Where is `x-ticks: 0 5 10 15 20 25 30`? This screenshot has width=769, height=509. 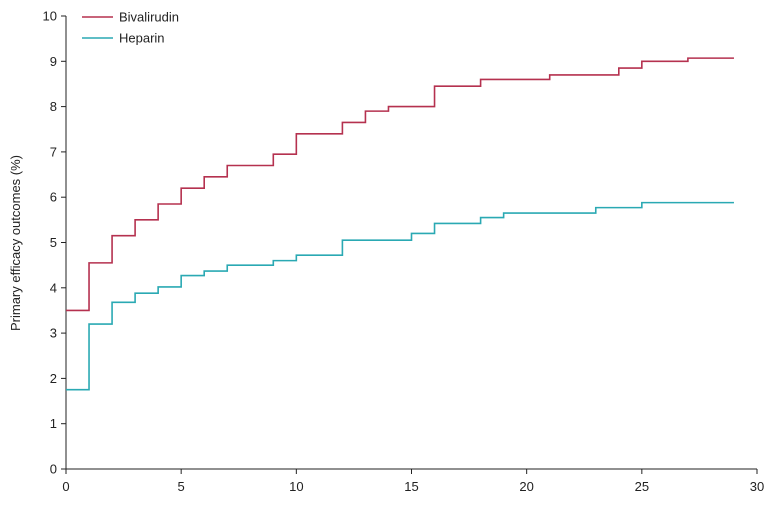
x-ticks: 0 5 10 15 20 25 30 is located at coordinates (413, 481).